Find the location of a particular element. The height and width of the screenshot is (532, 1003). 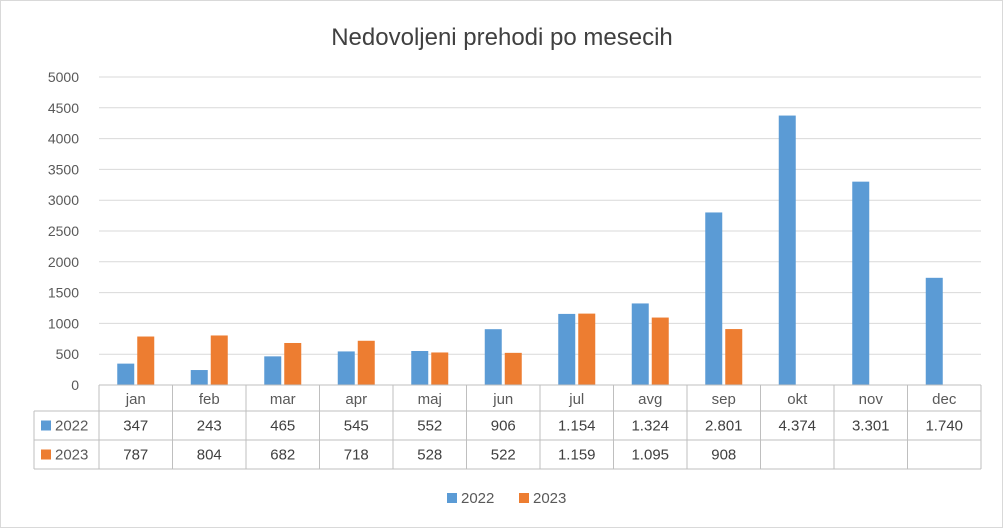

bar-2023-sep is located at coordinates (734, 357).